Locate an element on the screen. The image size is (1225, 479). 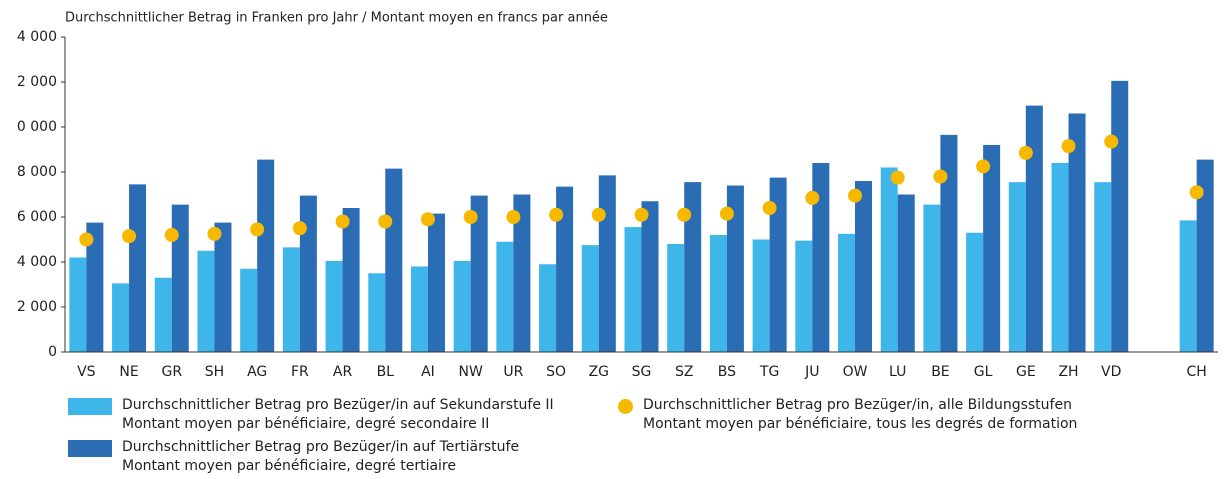
x-tick-label: AR is located at coordinates (343, 372).